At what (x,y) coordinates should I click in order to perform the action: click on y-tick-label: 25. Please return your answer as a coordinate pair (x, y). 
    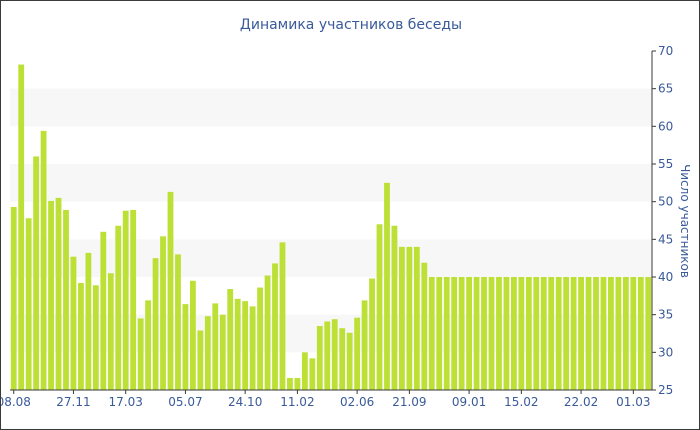
    Looking at the image, I should click on (665, 390).